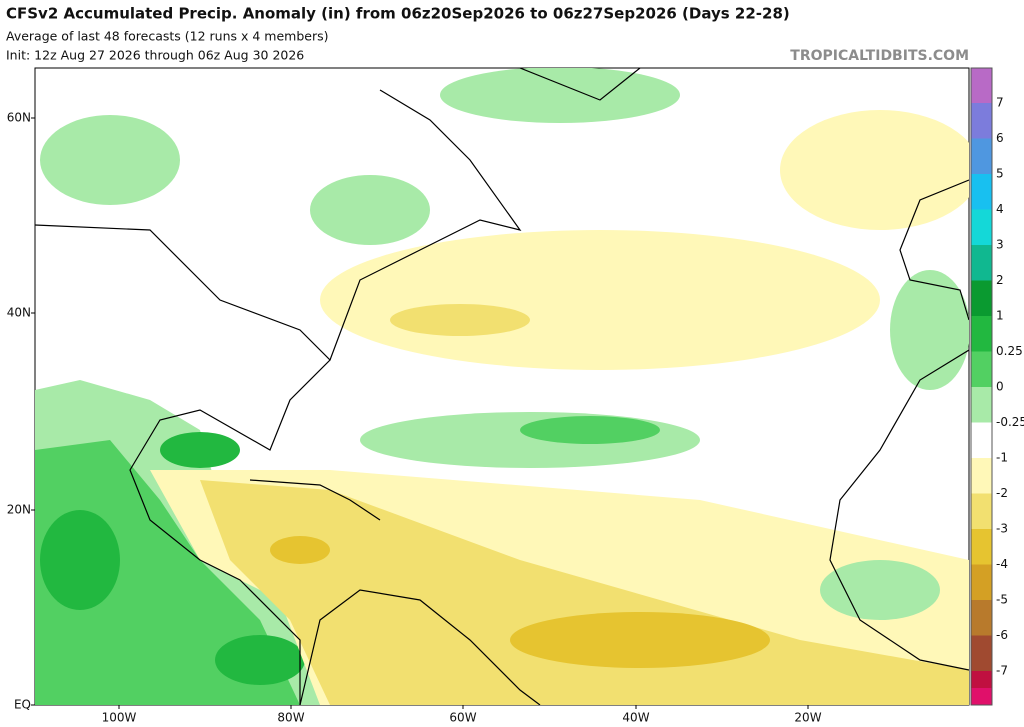  Describe the element at coordinates (1002, 529) in the screenshot. I see `colorbar-label: -3` at that location.